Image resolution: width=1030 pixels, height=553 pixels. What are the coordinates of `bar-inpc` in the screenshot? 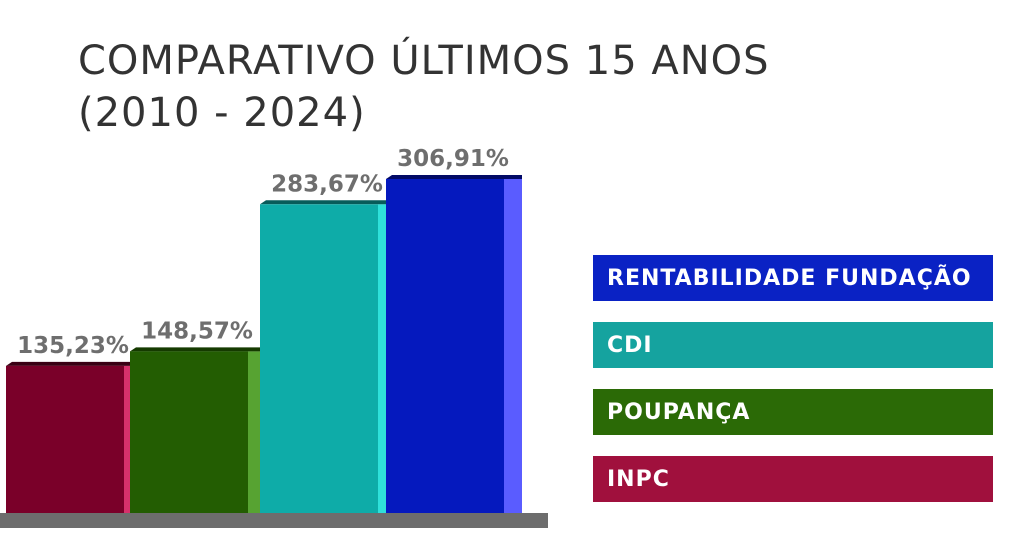 It's located at (74, 437).